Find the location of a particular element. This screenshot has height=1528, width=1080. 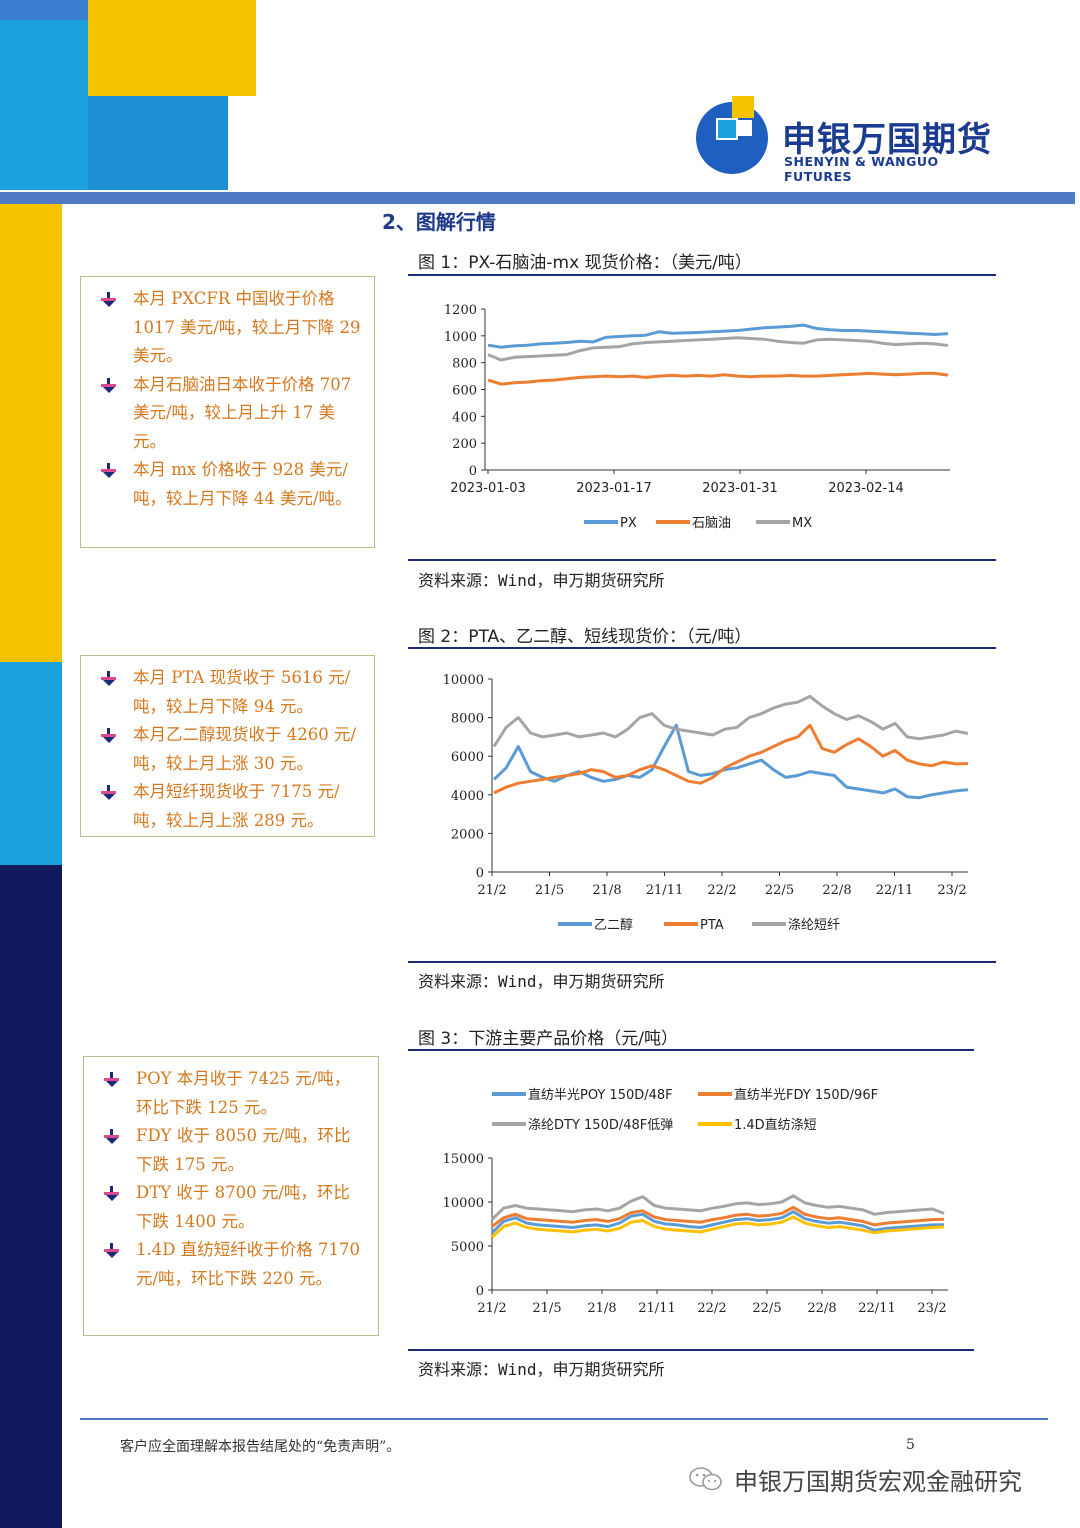

note-item: 本月短纤现货收于 7175 元/吨，较上月上涨 289 元。 is located at coordinates (227, 806).